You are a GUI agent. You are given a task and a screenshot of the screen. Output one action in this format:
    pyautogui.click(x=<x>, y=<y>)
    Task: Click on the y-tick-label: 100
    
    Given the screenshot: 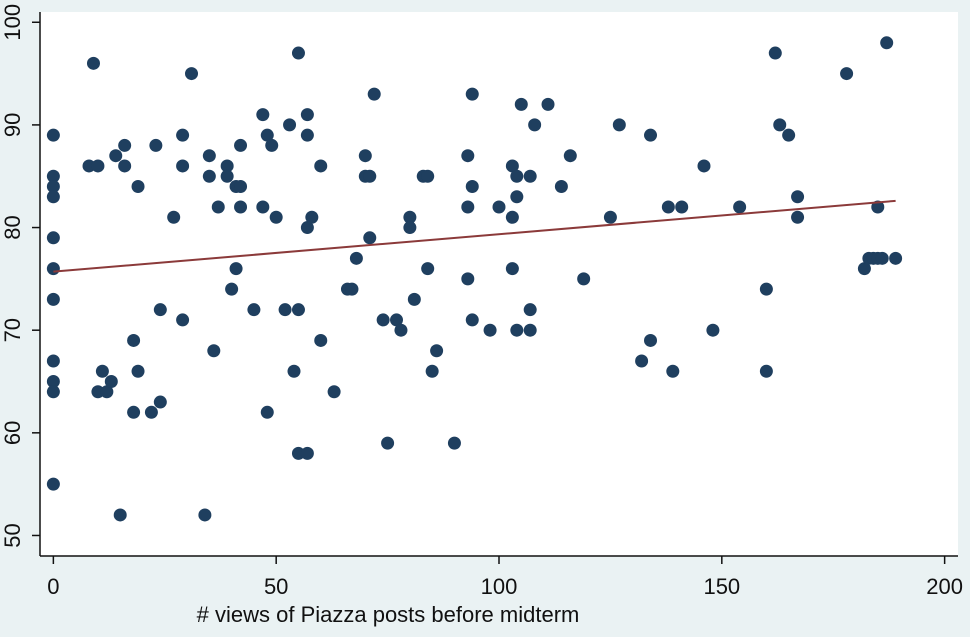 What is the action you would take?
    pyautogui.click(x=12, y=22)
    